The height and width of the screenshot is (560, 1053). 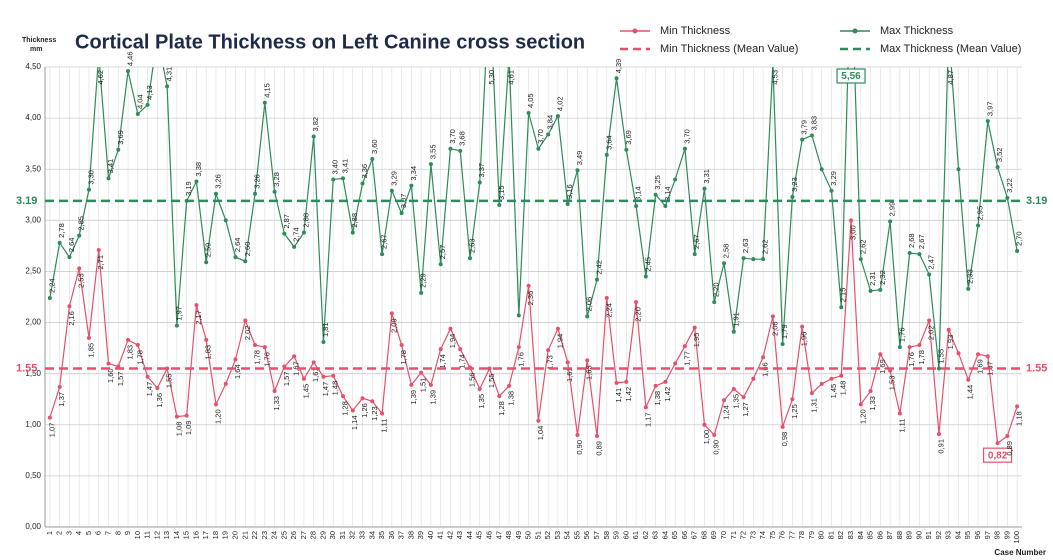 What do you see at coordinates (980, 366) in the screenshot?
I see `value-label: 1,69` at bounding box center [980, 366].